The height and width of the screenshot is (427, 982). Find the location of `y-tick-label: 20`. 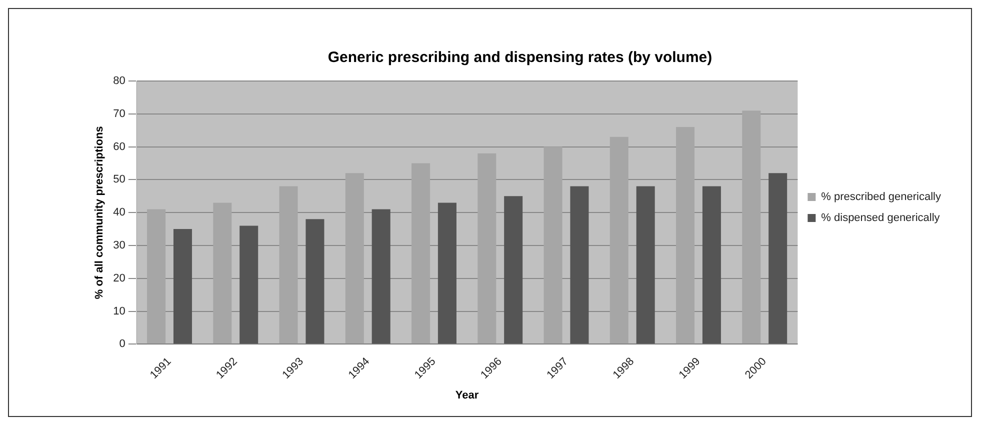

y-tick-label: 20 is located at coordinates (119, 278).